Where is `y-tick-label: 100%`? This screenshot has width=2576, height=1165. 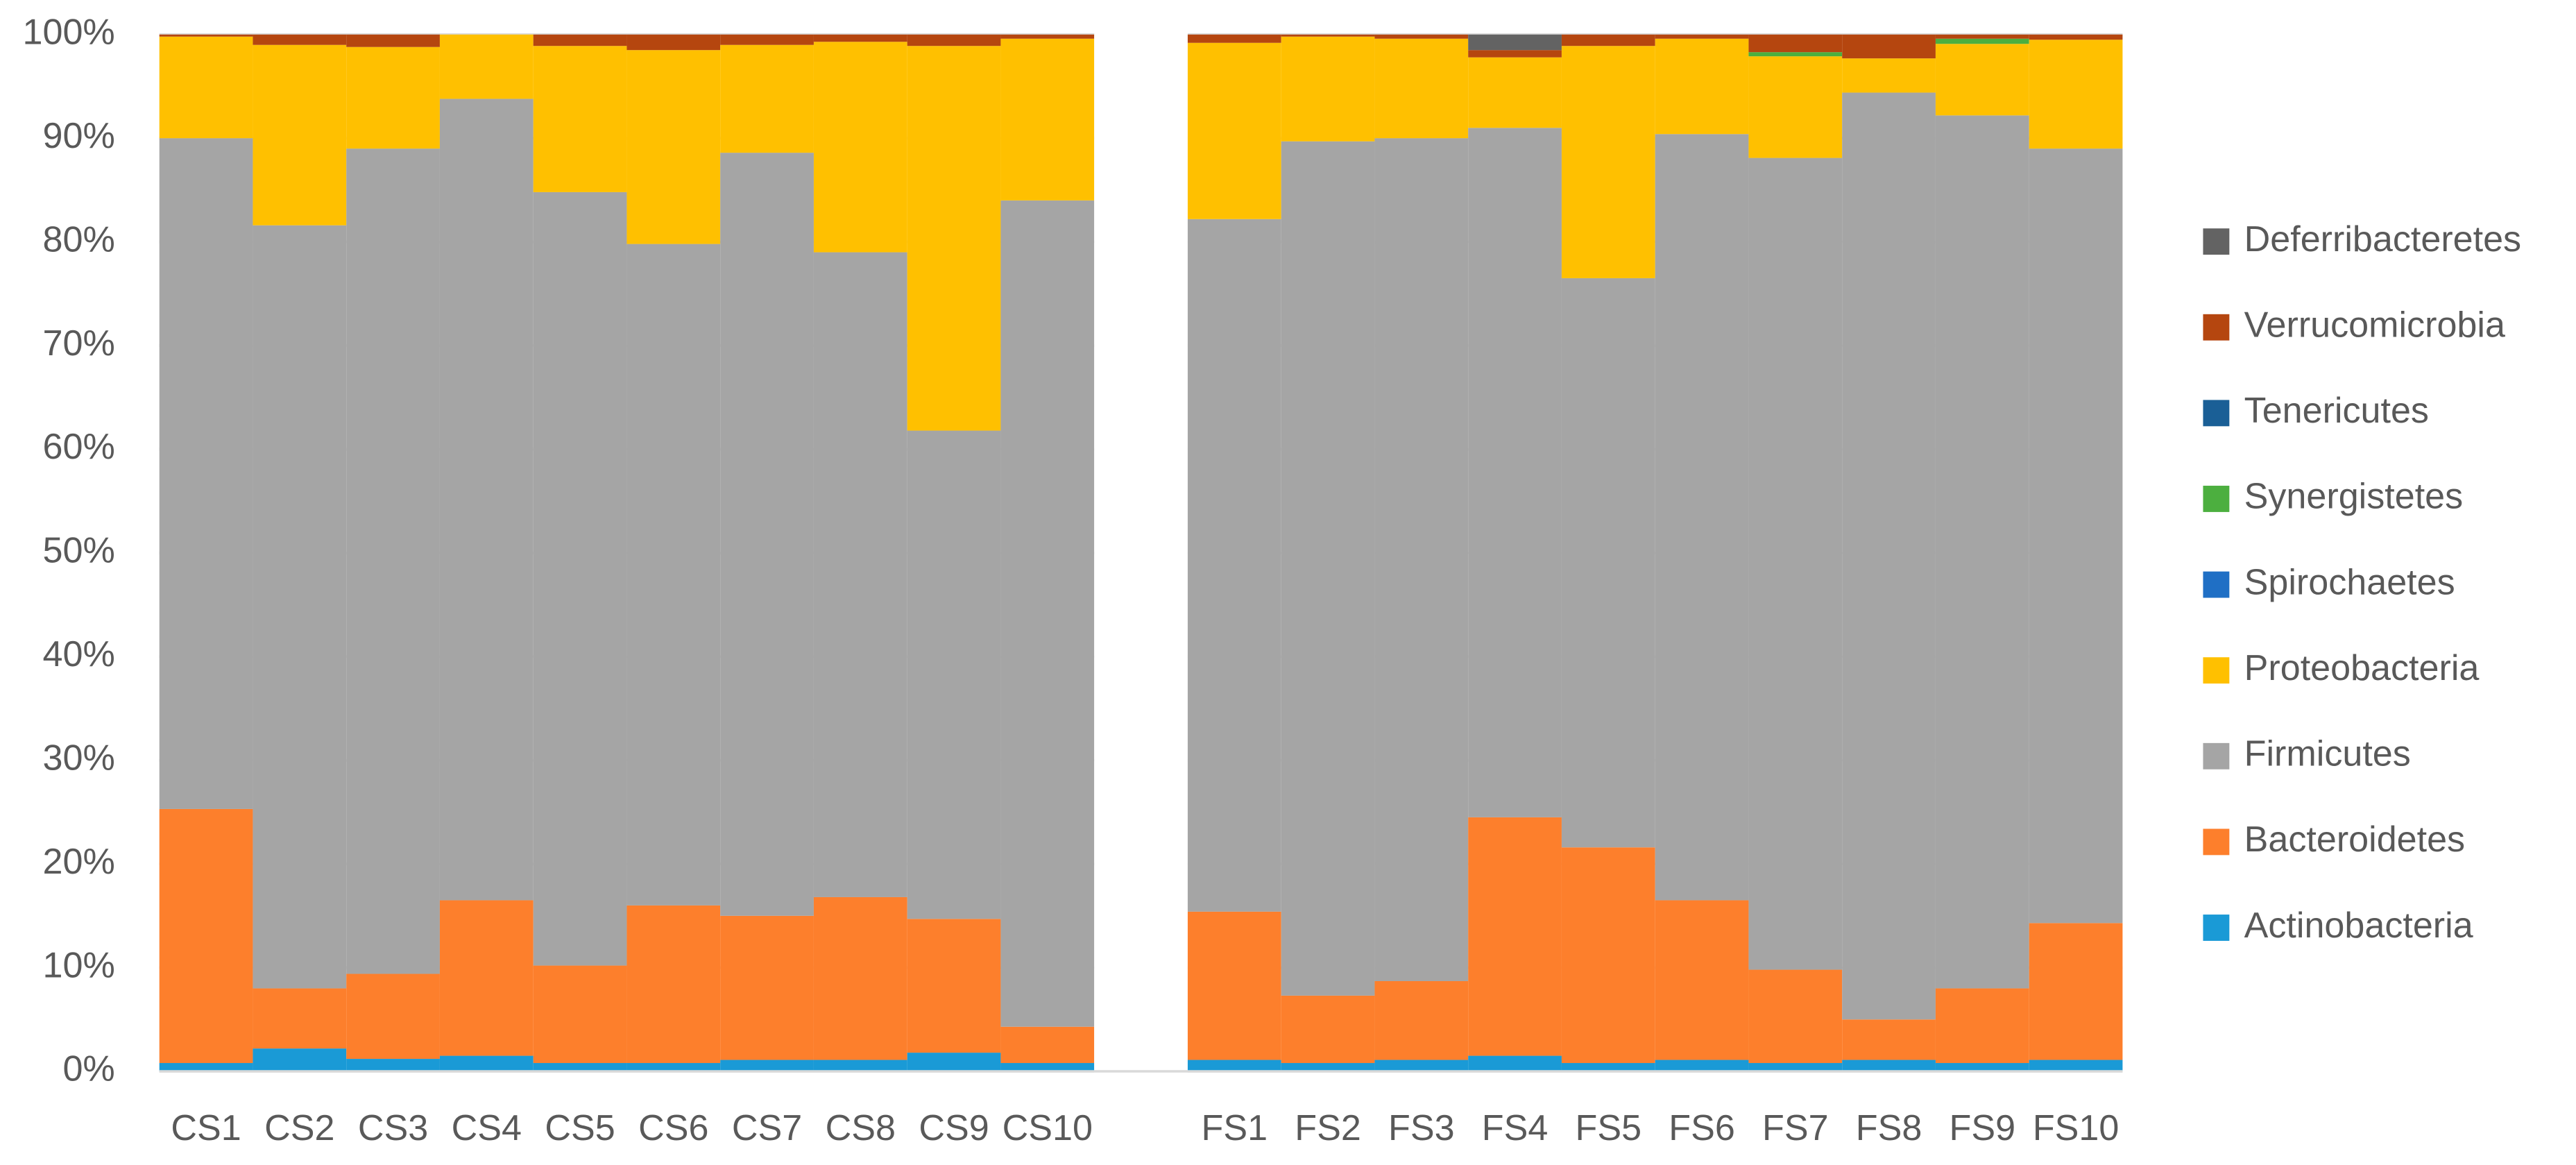
y-tick-label: 100% is located at coordinates (69, 32).